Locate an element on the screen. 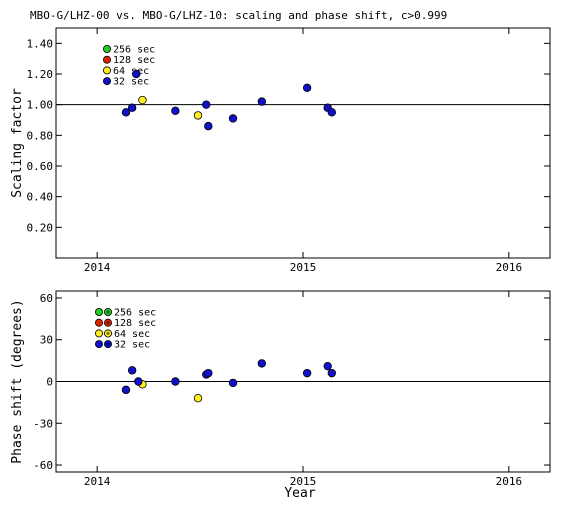 Image resolution: width=561 pixels, height=506 pixels. x-axis-label: Year is located at coordinates (299, 493).